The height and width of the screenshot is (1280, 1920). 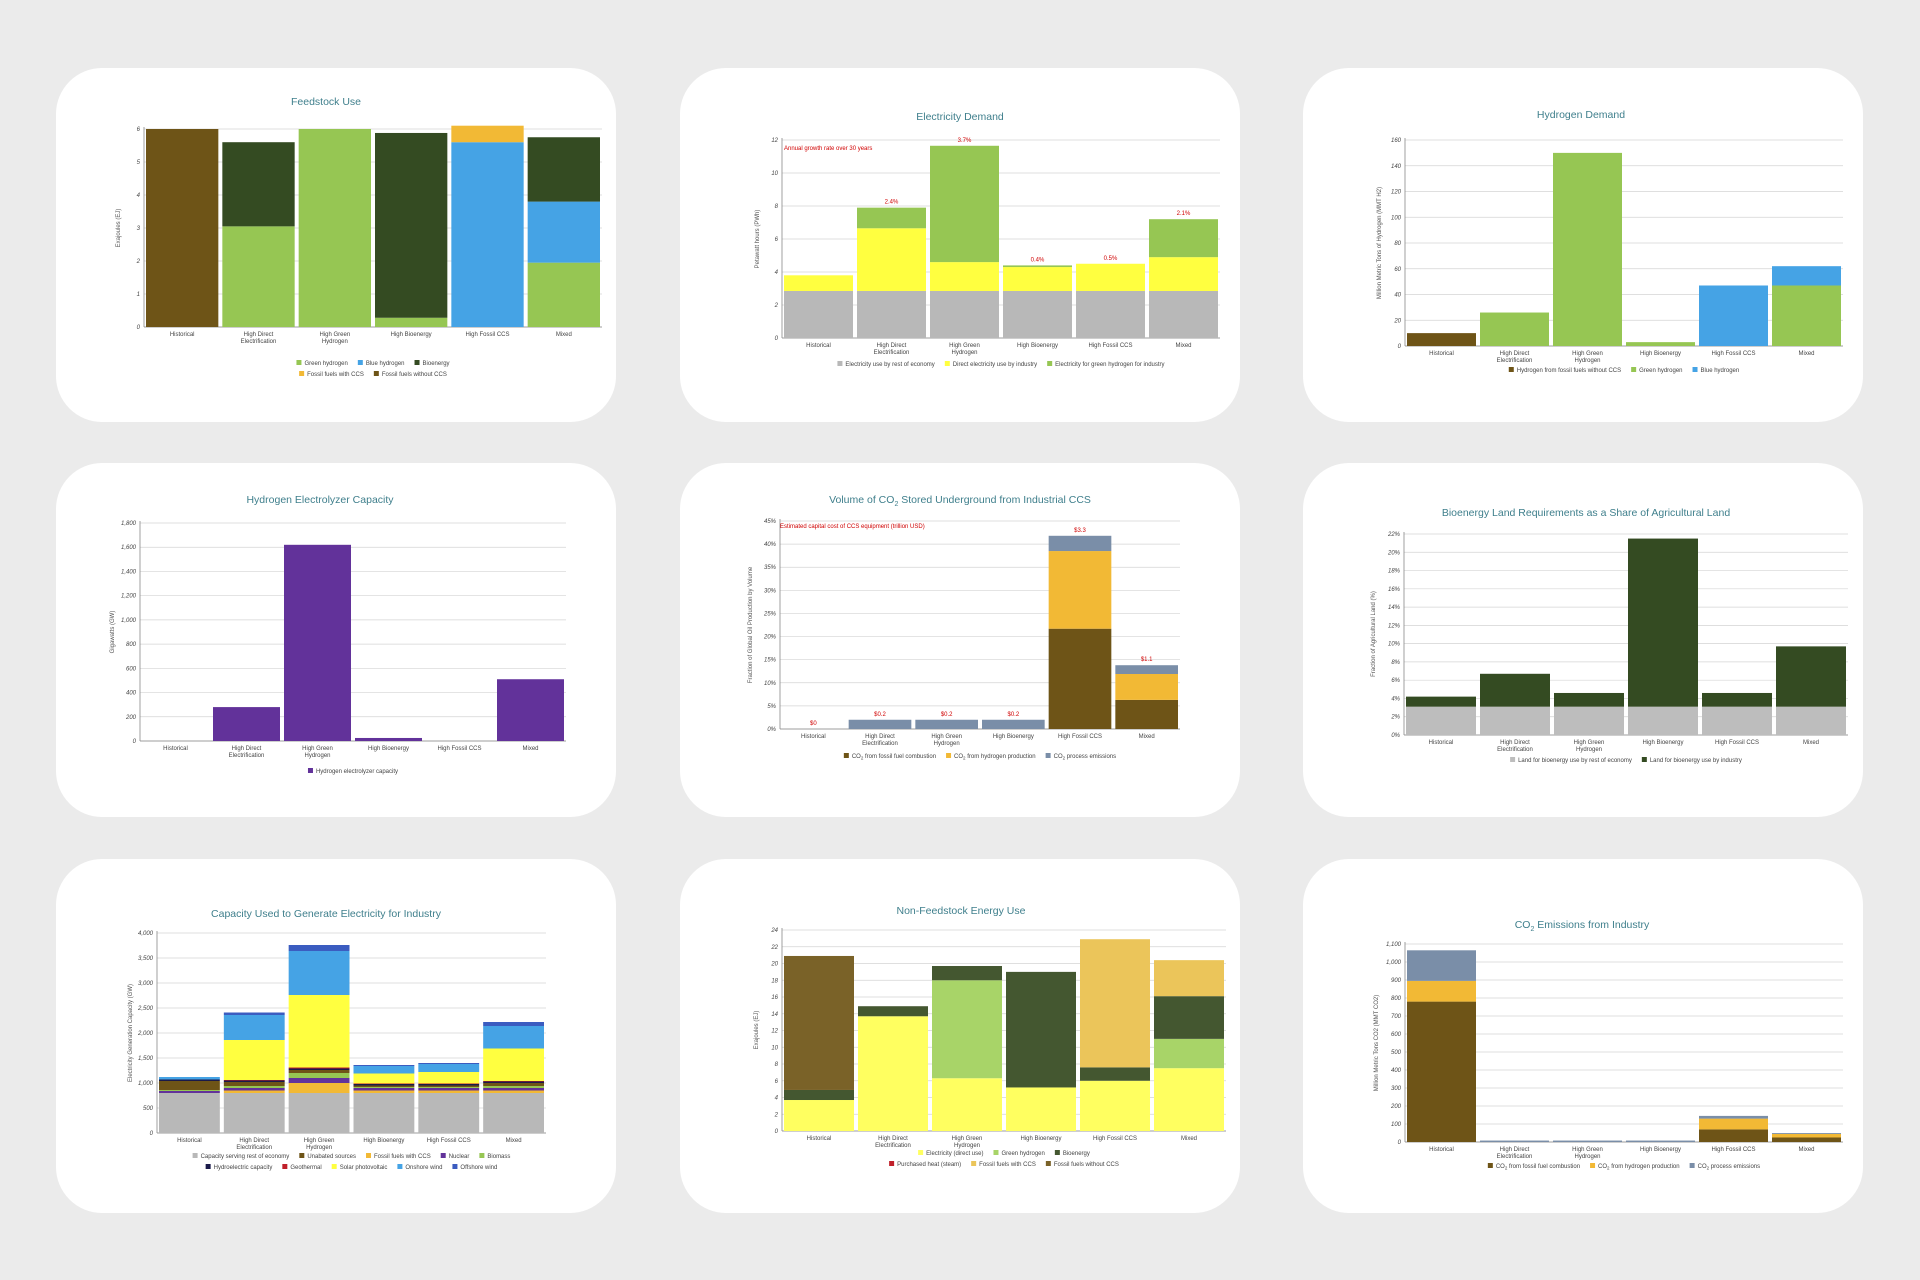 What do you see at coordinates (1396, 167) in the screenshot?
I see `y-tick-label: 140` at bounding box center [1396, 167].